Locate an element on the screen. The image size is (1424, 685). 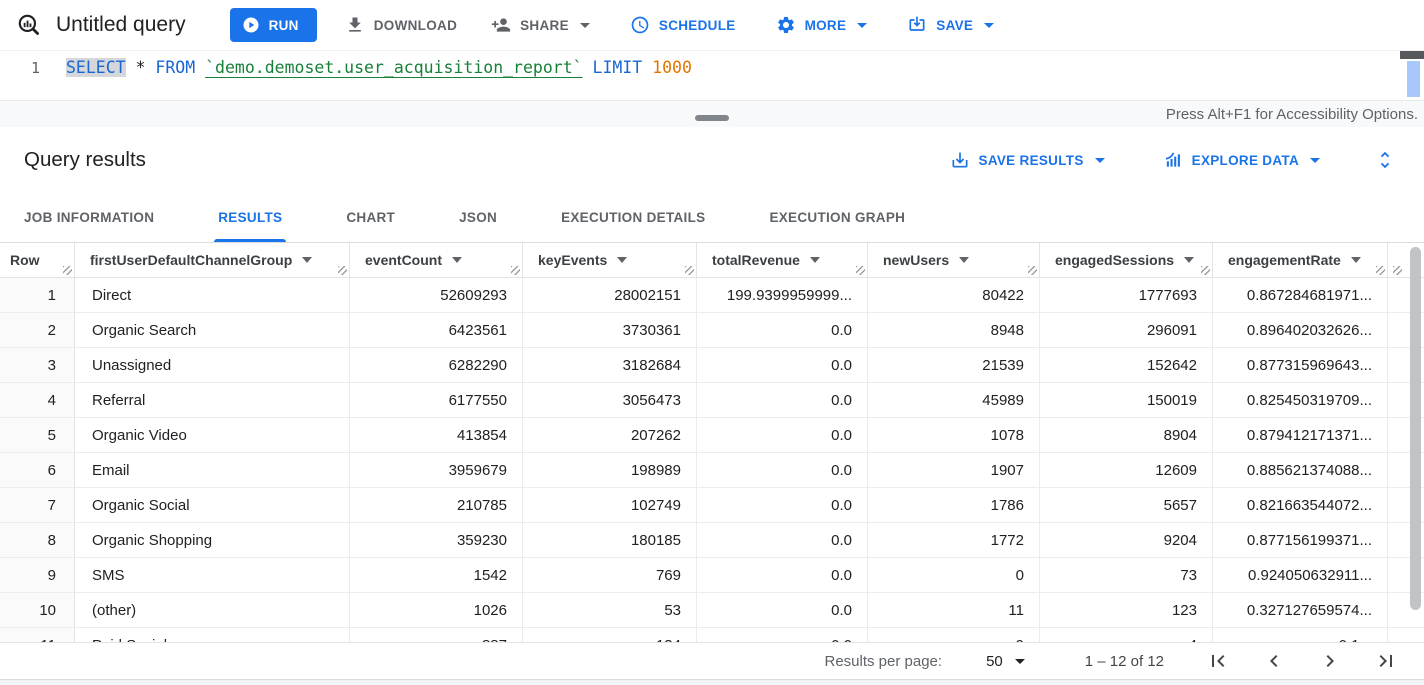
table-vertical-scrollbar is located at coordinates (1416, 442).